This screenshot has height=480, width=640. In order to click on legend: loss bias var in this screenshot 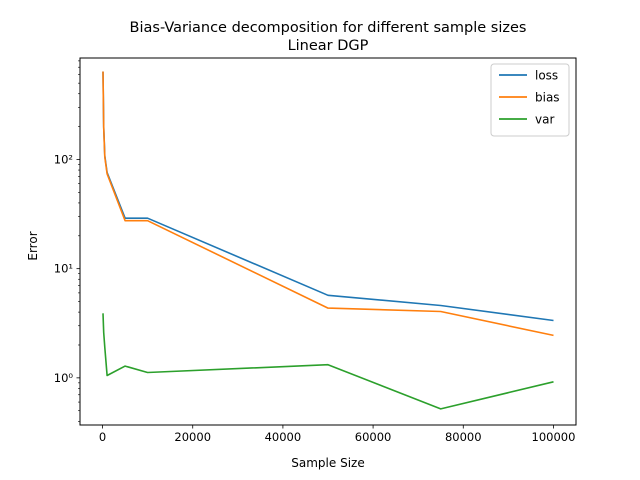, I will do `click(530, 100)`.